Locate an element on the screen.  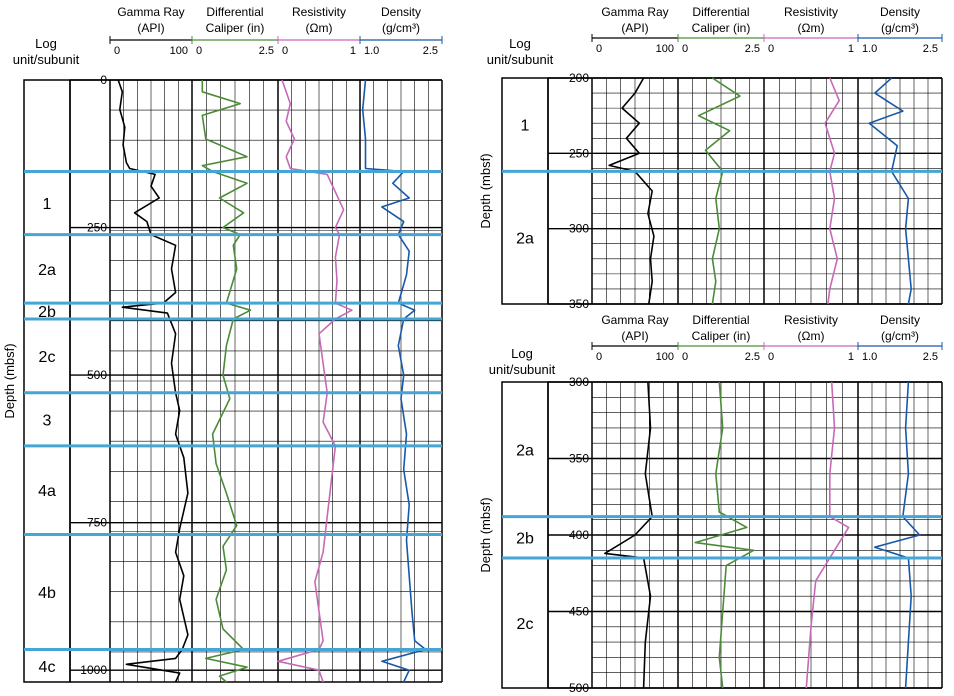
unit-label: 4a is located at coordinates (47, 491).